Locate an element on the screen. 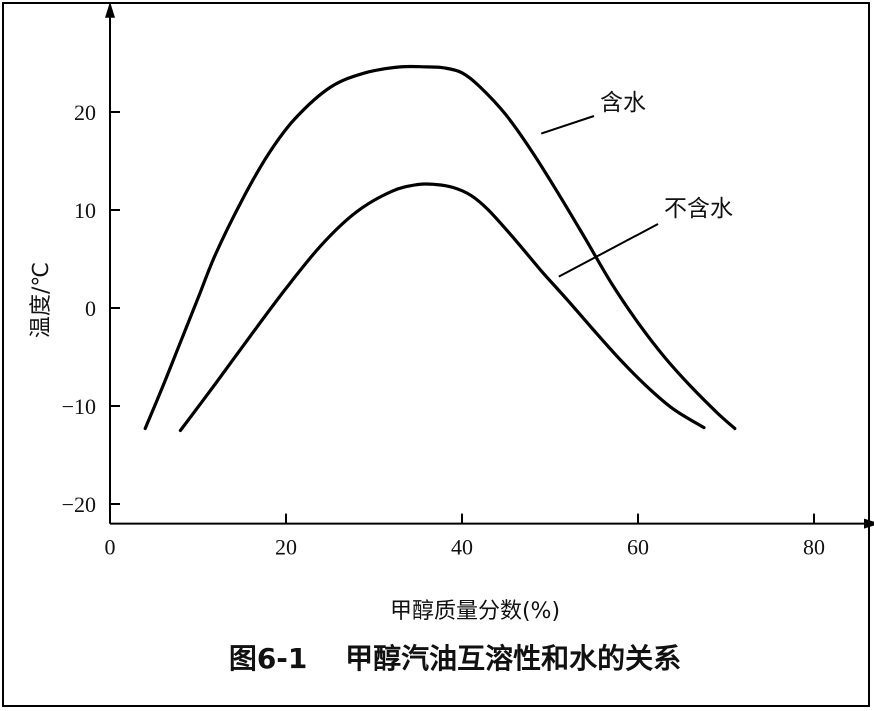 Image resolution: width=874 pixels, height=711 pixels. x-tick-label: 0 is located at coordinates (110, 547).